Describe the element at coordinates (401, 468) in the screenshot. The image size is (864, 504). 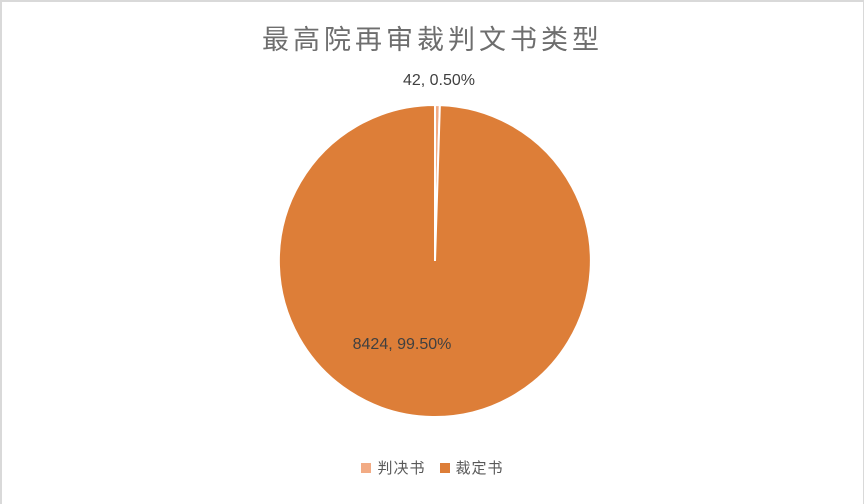
I see `legend-label-panjueshu: 判决书` at that location.